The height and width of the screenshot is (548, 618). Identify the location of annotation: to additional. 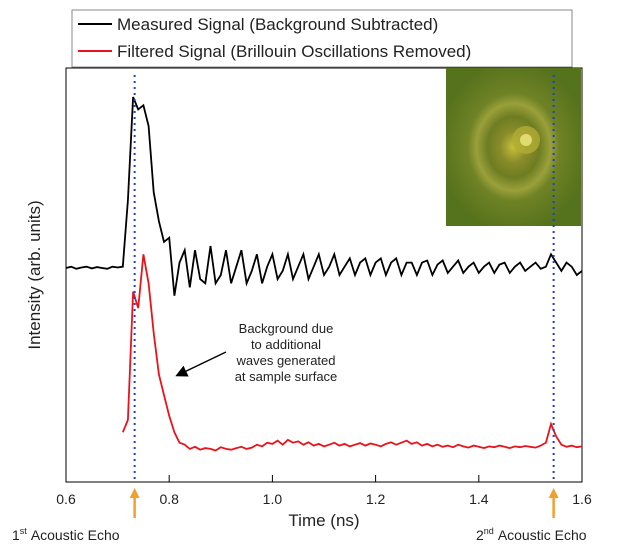
(286, 344).